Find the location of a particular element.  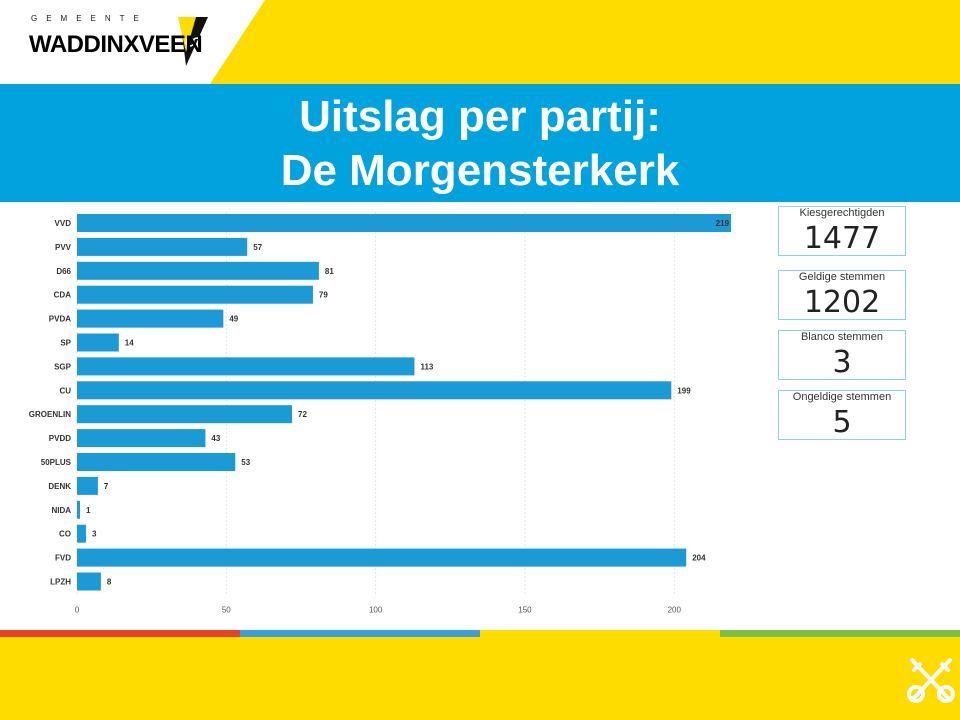

data-label: 8 is located at coordinates (109, 582).